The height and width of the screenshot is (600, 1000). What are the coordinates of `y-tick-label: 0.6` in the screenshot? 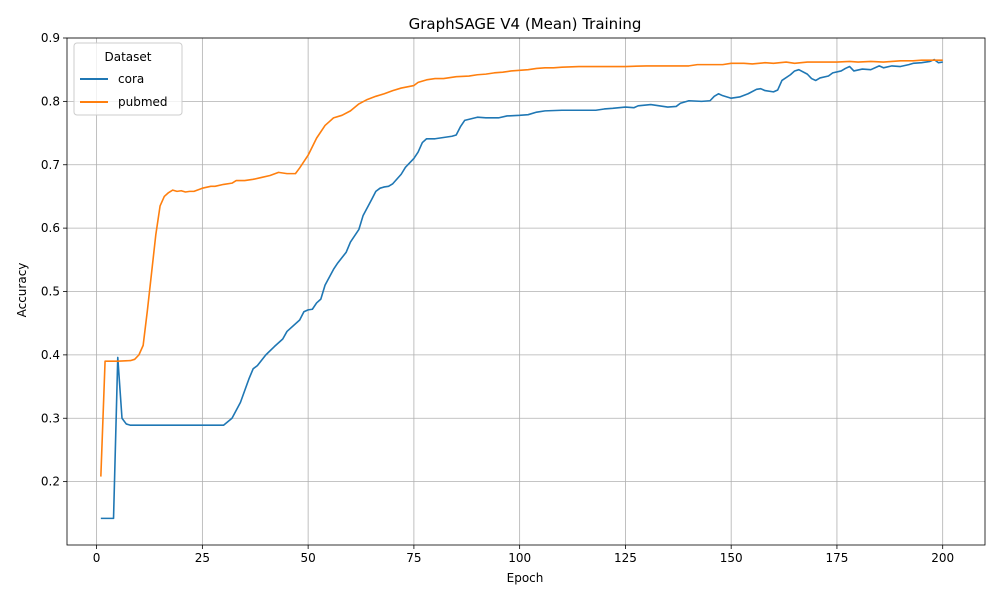 It's located at (50, 228).